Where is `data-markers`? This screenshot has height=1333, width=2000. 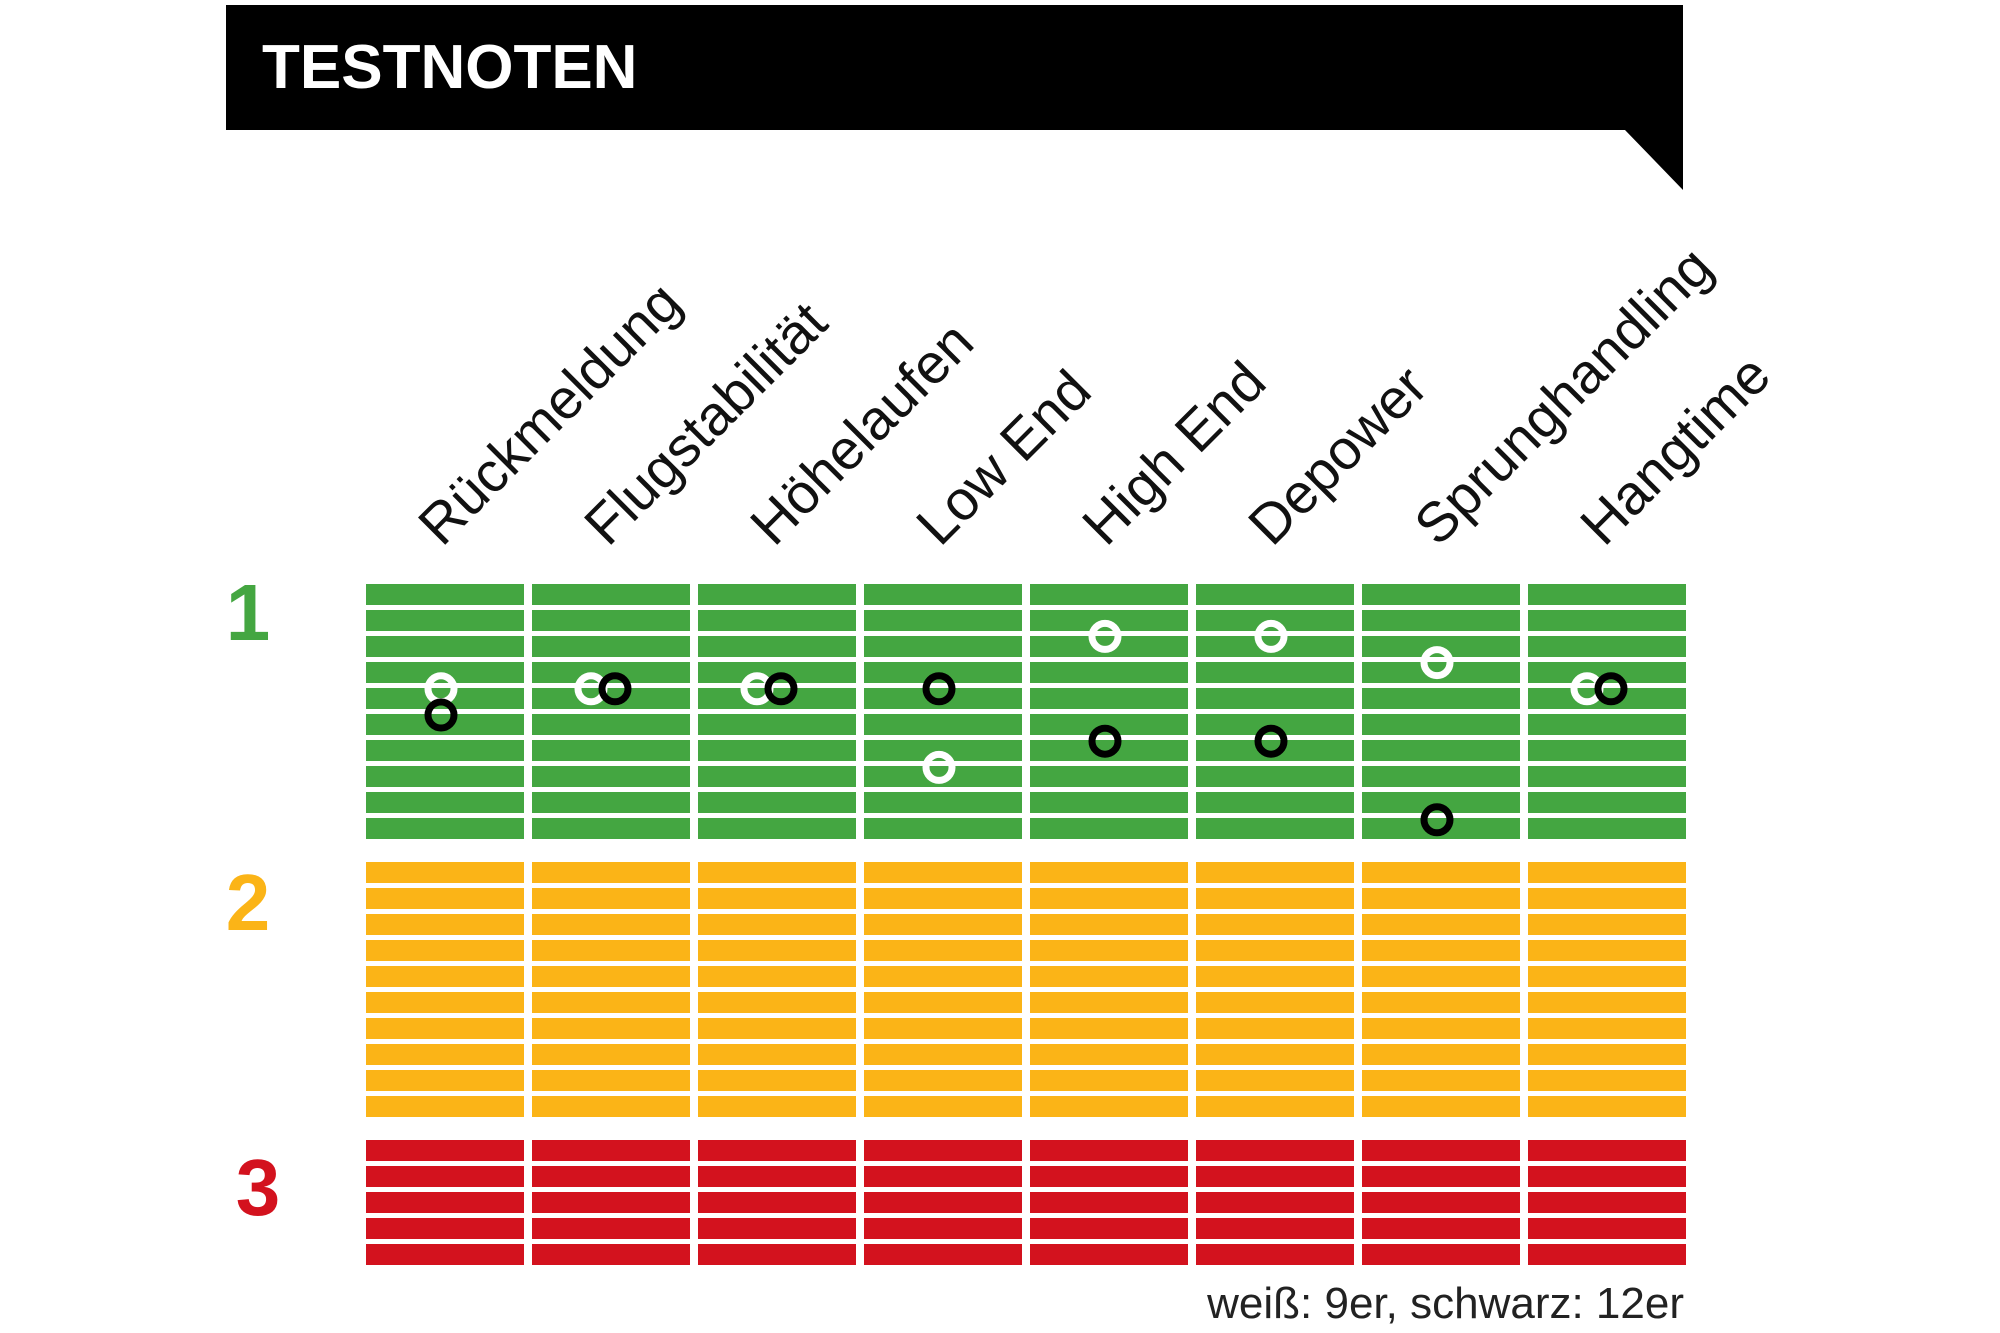
data-markers is located at coordinates (1026, 728).